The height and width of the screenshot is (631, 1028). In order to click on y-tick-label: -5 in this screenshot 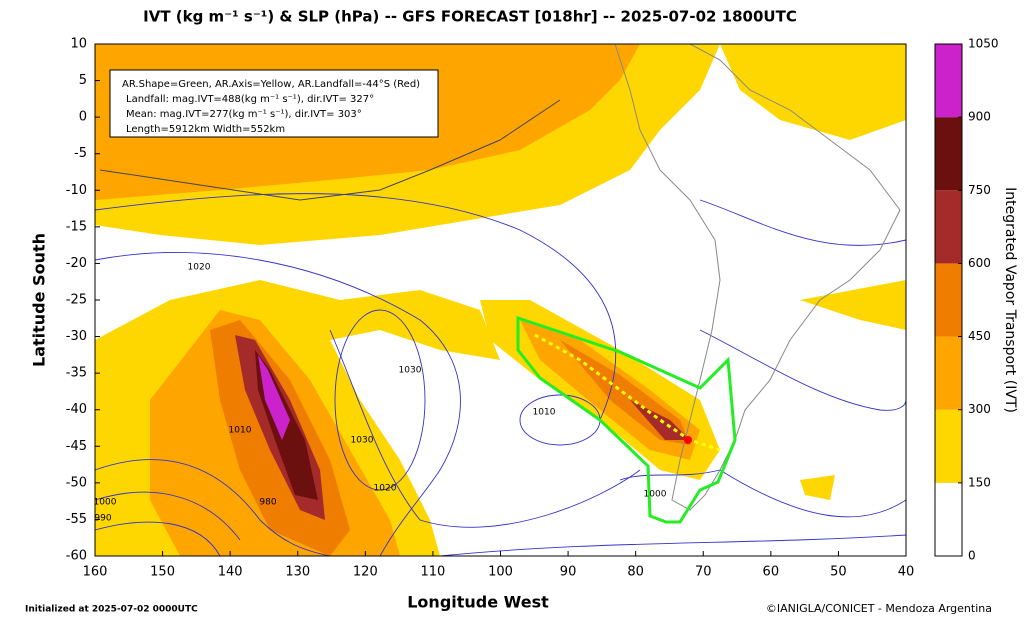, I will do `click(80, 153)`.